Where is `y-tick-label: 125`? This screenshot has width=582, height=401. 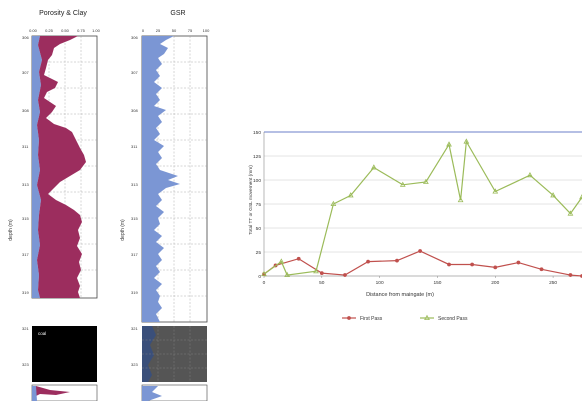 y-tick-label: 125 is located at coordinates (257, 157).